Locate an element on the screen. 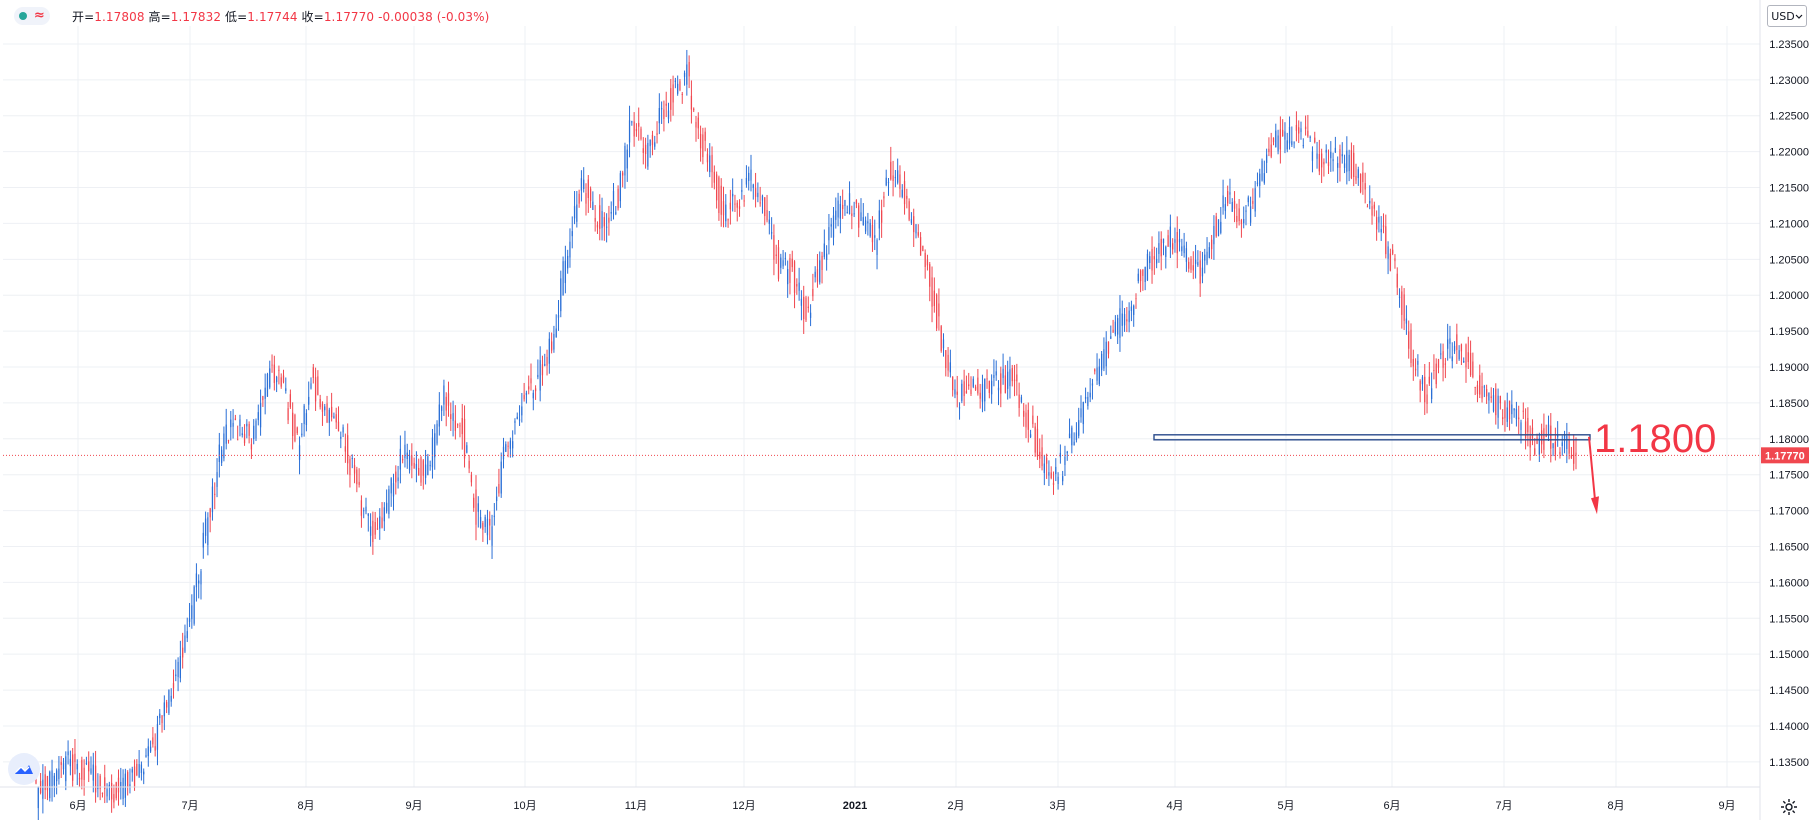 The image size is (1817, 824). price-axis-bg is located at coordinates (1788, 410).